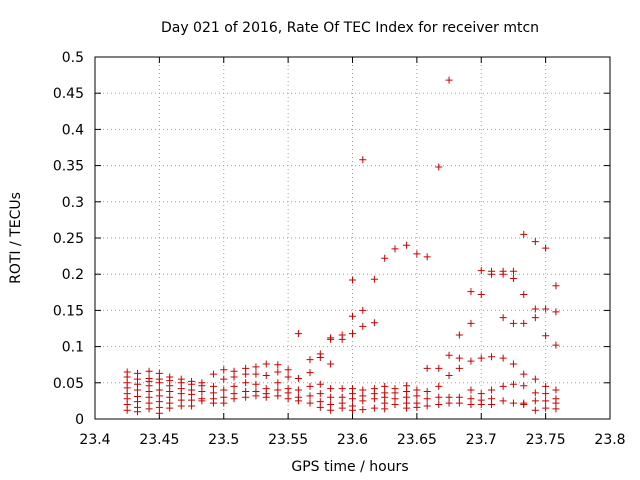 This screenshot has height=480, width=640. What do you see at coordinates (73, 130) in the screenshot?
I see `y-tick-label: 0.4` at bounding box center [73, 130].